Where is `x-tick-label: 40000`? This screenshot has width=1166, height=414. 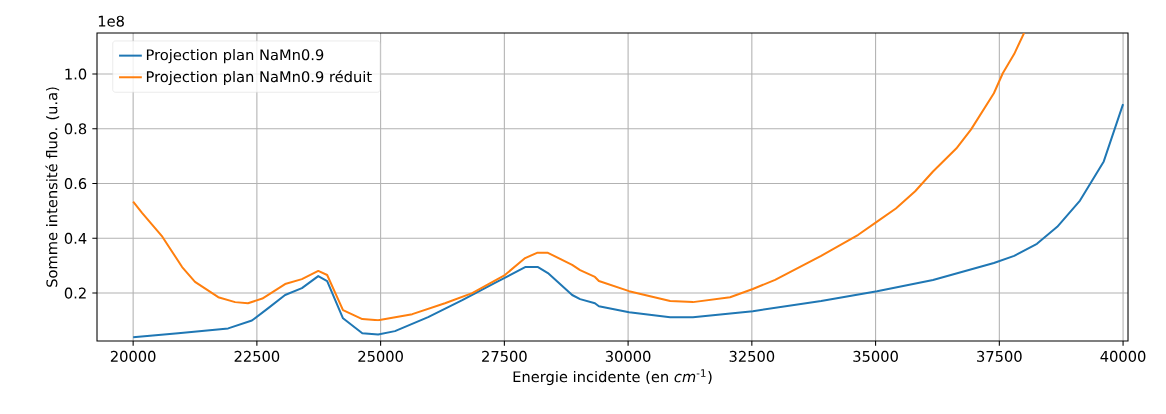
x-tick-label: 40000 is located at coordinates (1123, 356).